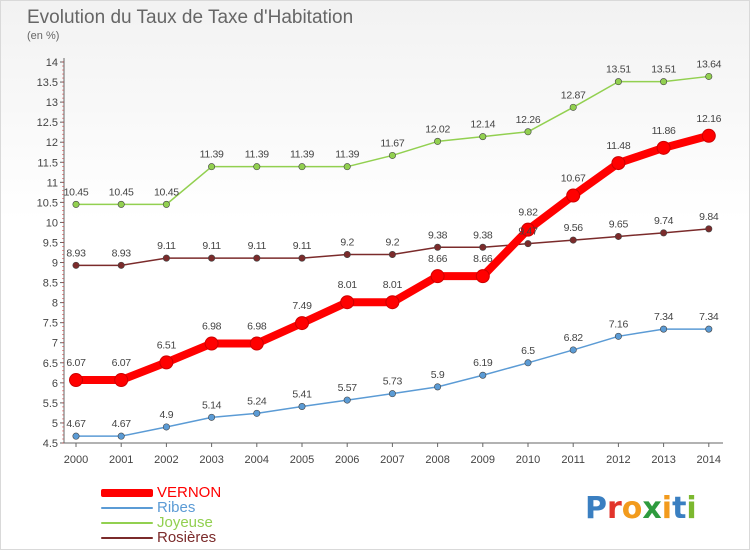  What do you see at coordinates (52, 183) in the screenshot?
I see `y-tick-label: 11` at bounding box center [52, 183].